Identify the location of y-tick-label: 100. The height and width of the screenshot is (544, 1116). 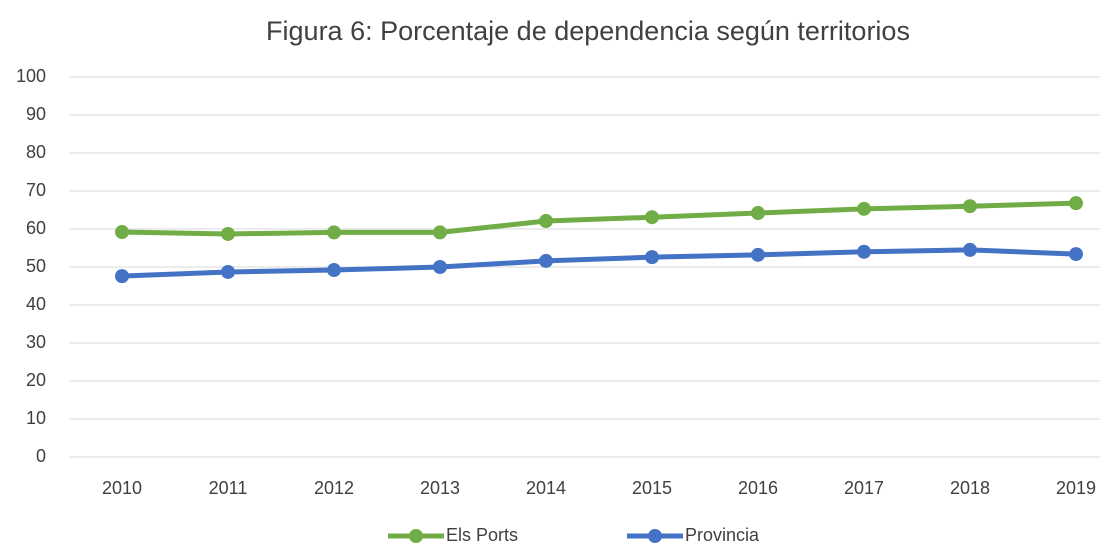
(31, 76).